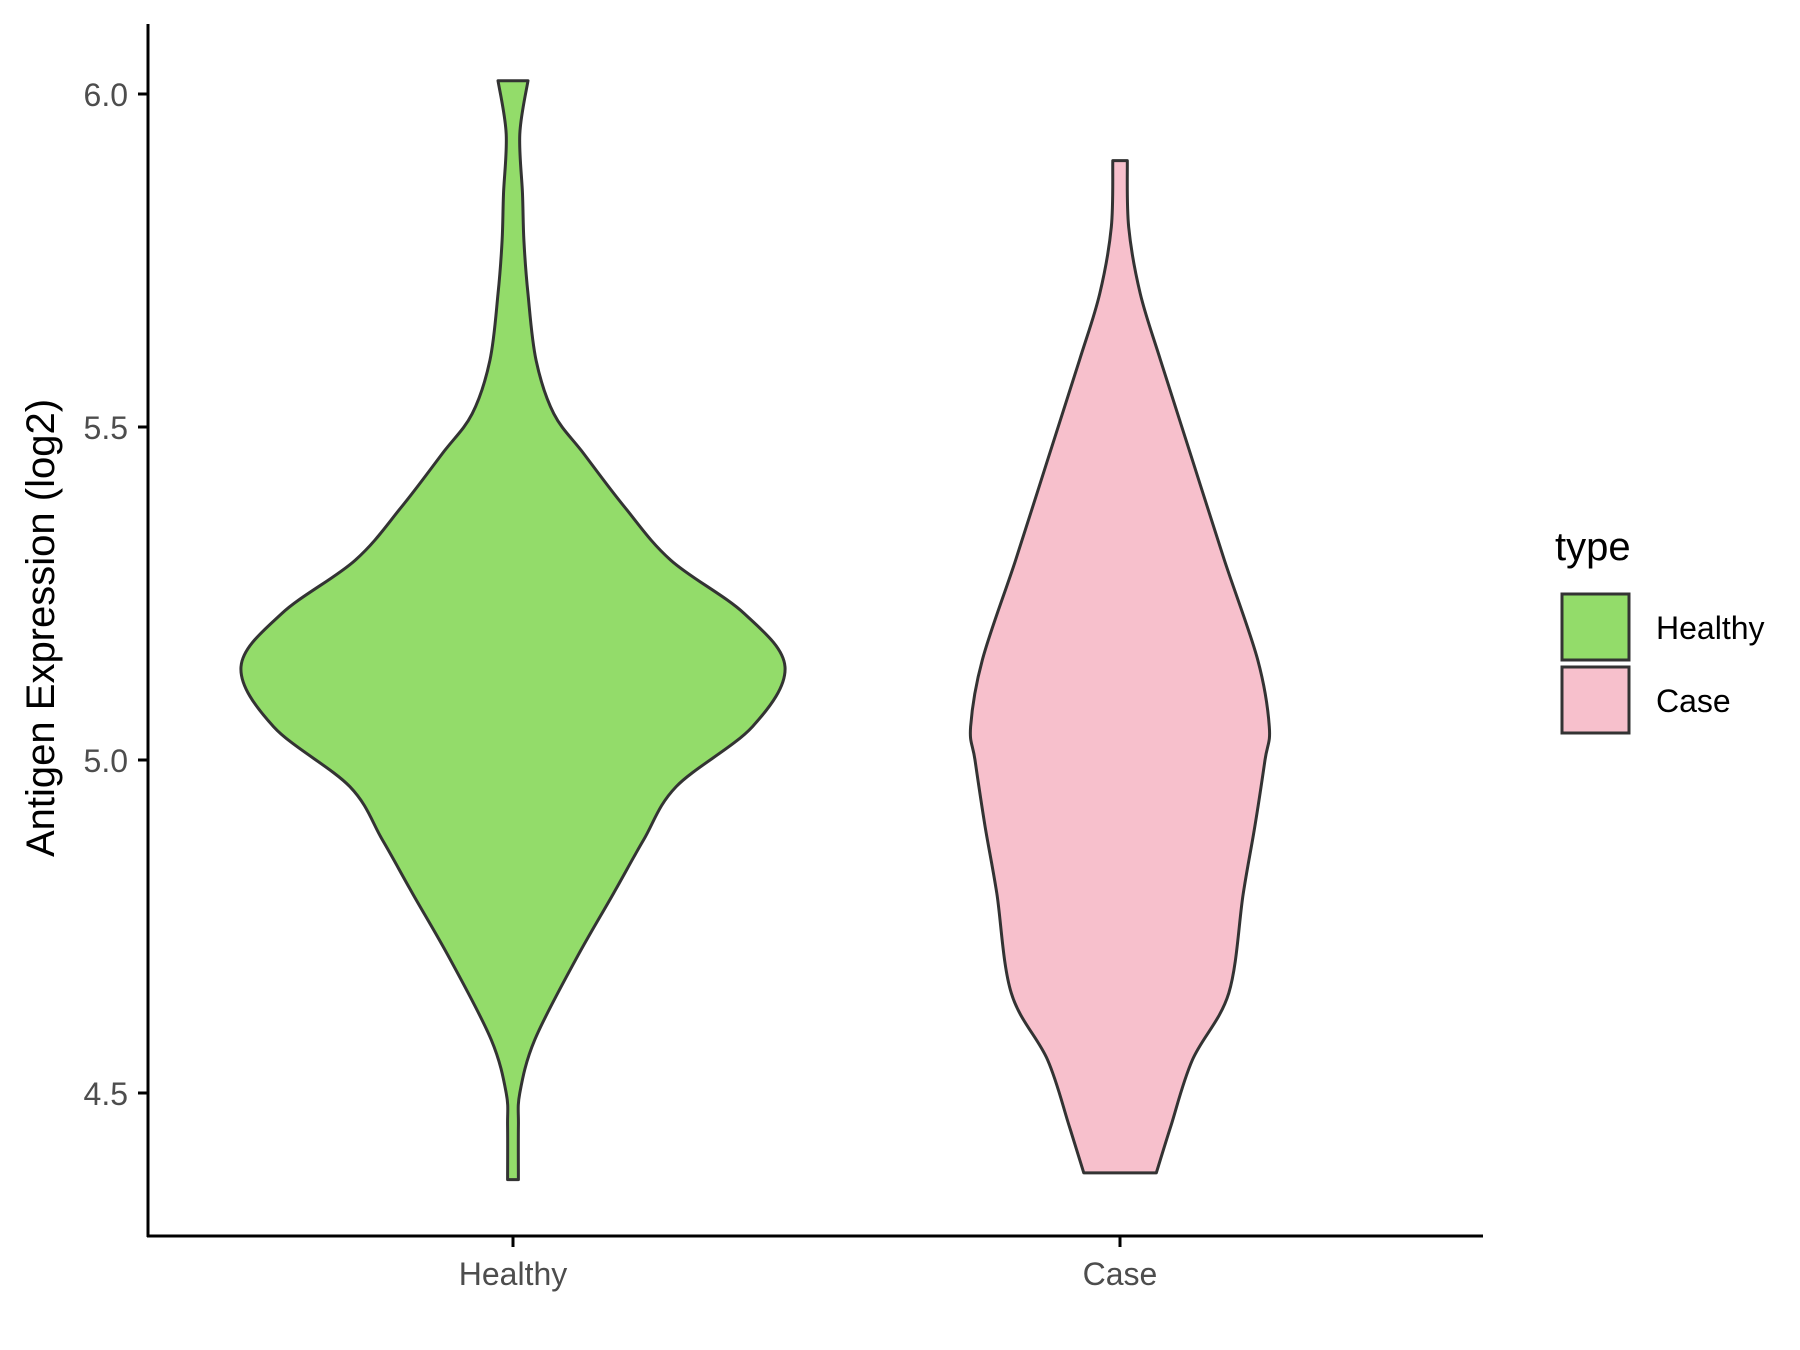 Image resolution: width=1800 pixels, height=1350 pixels. I want to click on y-axis-title: Antigen Expression (log2), so click(41, 628).